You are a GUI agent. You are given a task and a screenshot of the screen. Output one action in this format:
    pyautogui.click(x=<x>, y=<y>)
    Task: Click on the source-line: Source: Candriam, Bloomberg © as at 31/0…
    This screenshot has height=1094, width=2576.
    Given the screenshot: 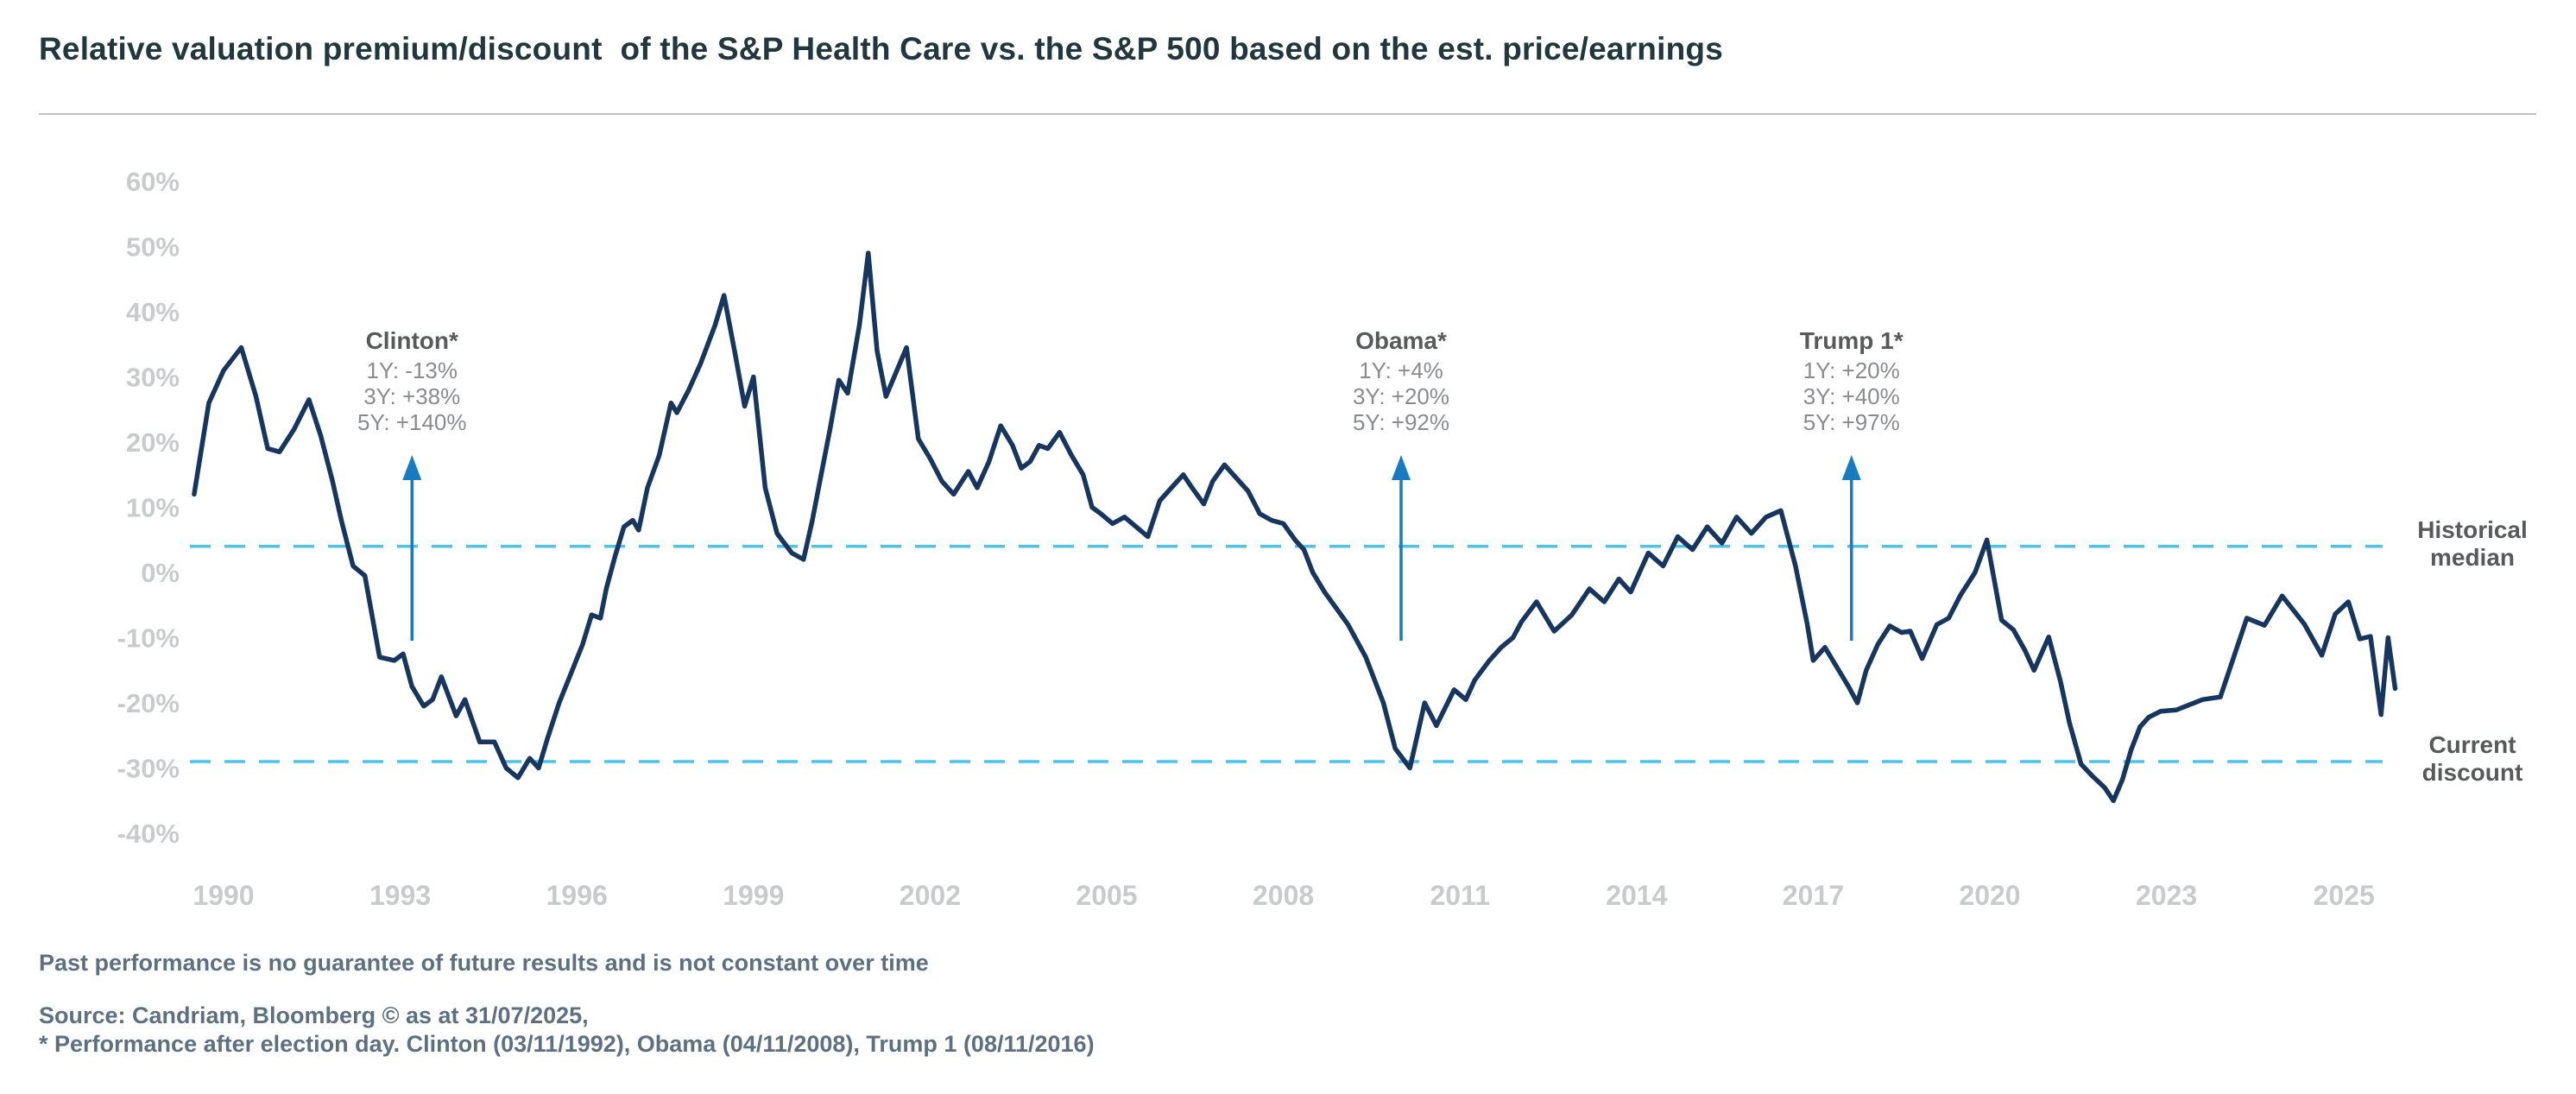 What is the action you would take?
    pyautogui.click(x=314, y=1015)
    